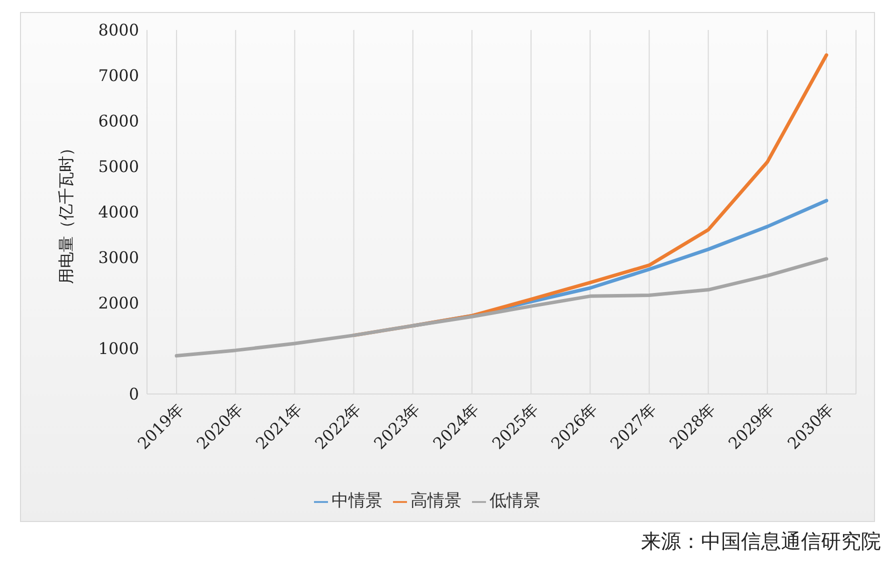  Describe the element at coordinates (501, 307) in the screenshot. I see `line-series` at that location.